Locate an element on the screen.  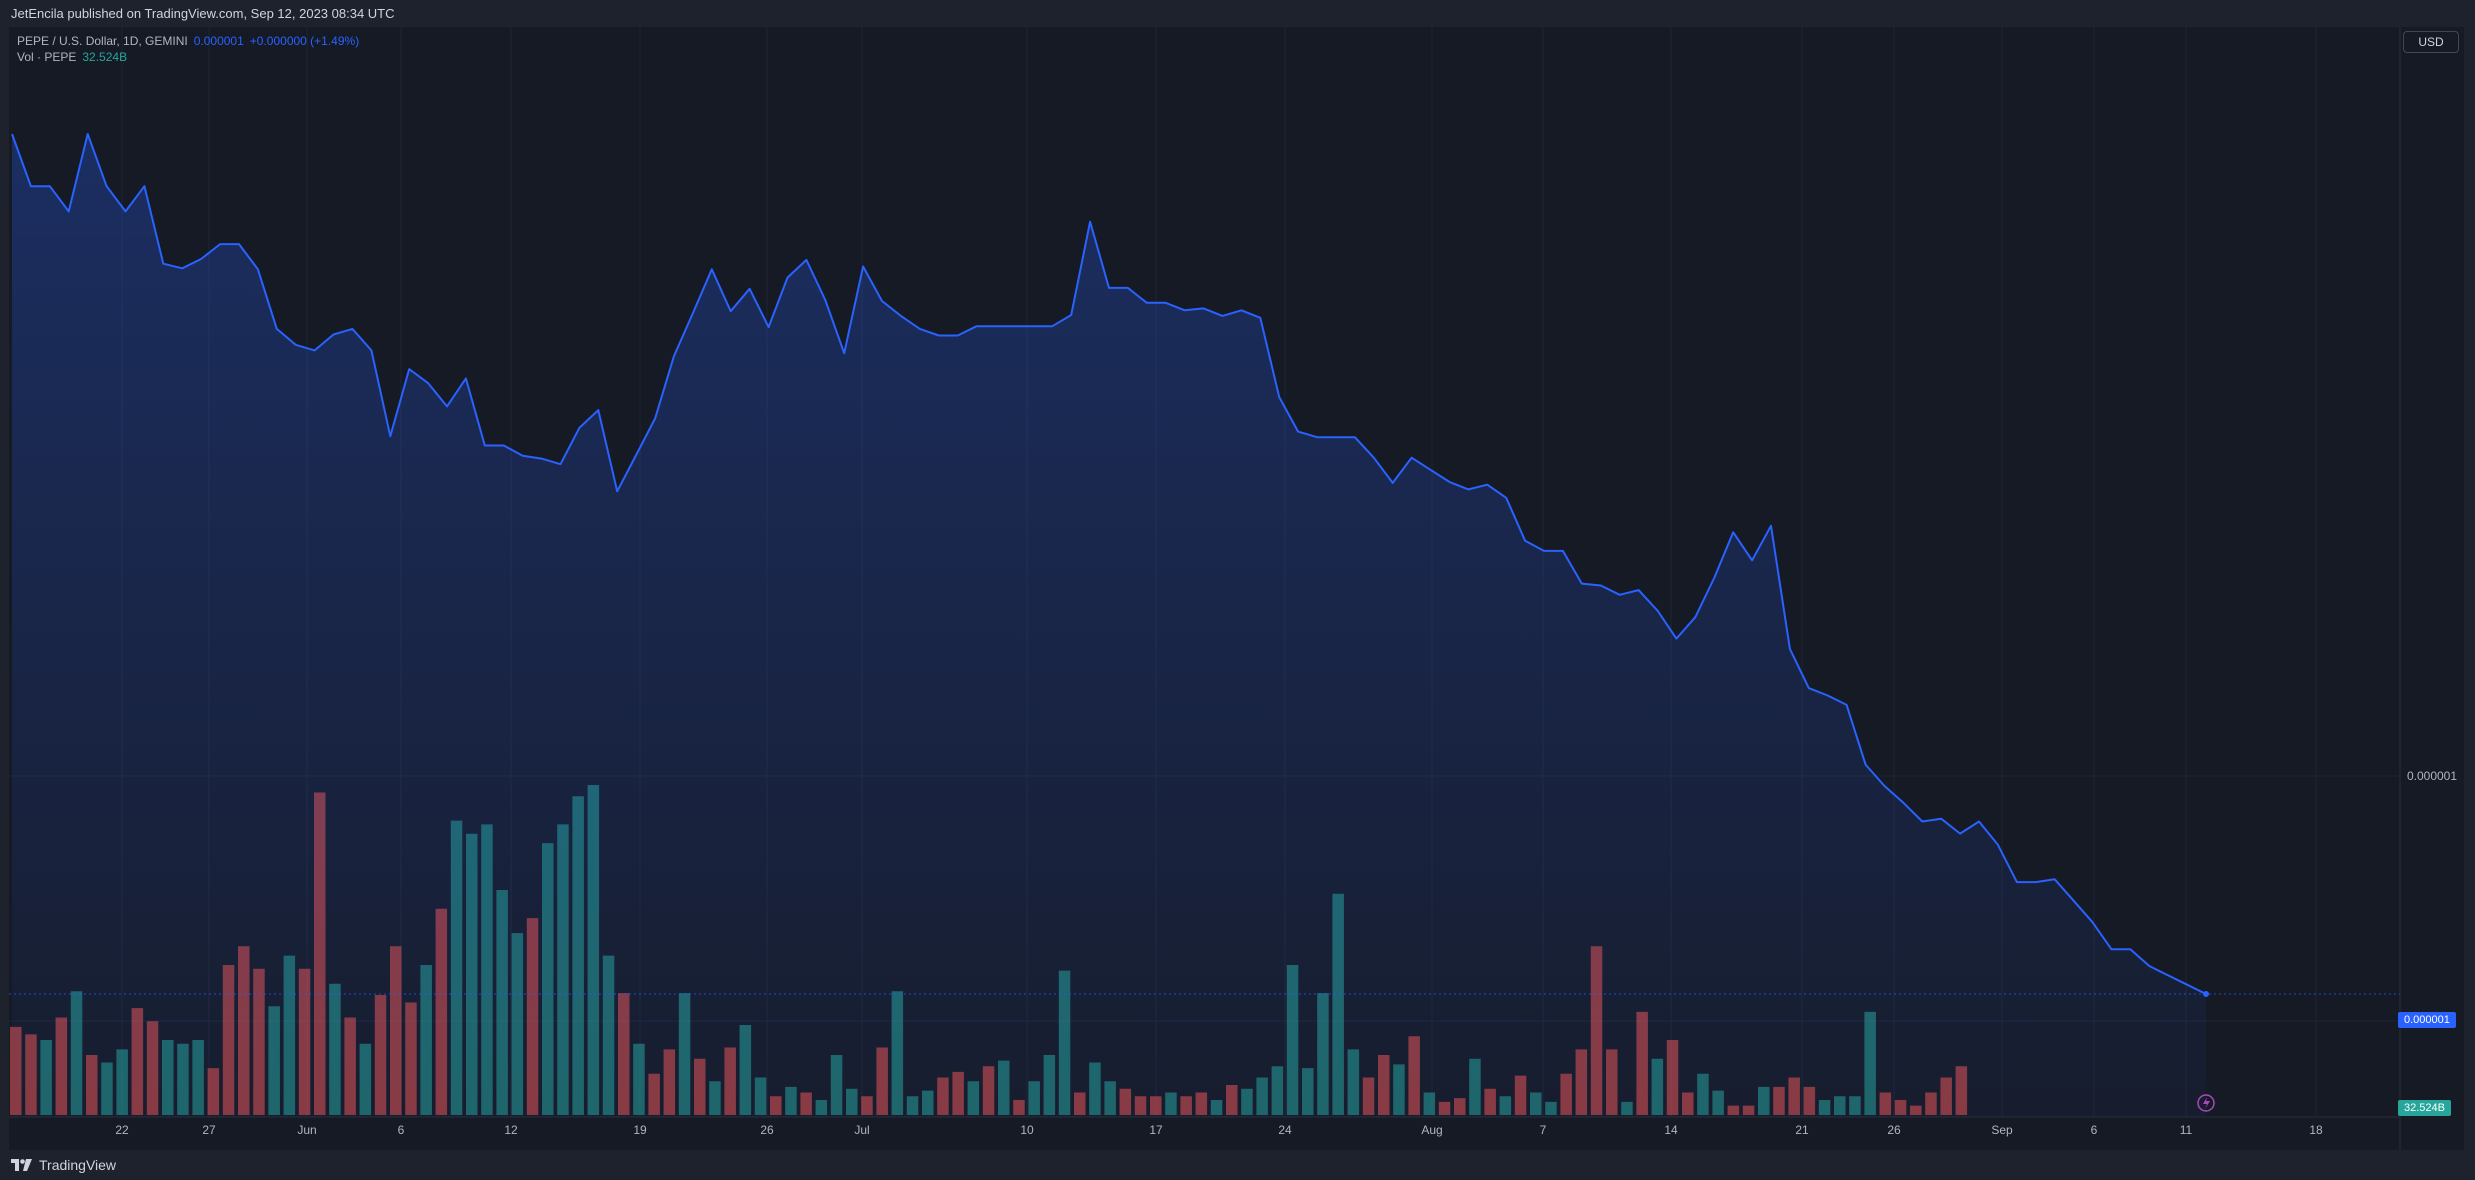
last-volume-badge: 32.524B is located at coordinates (2424, 1108).